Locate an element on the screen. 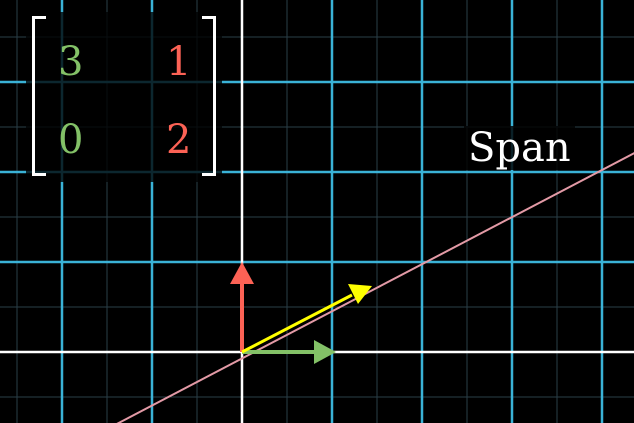  matrix-entry-r1c2: 1 is located at coordinates (179, 62).